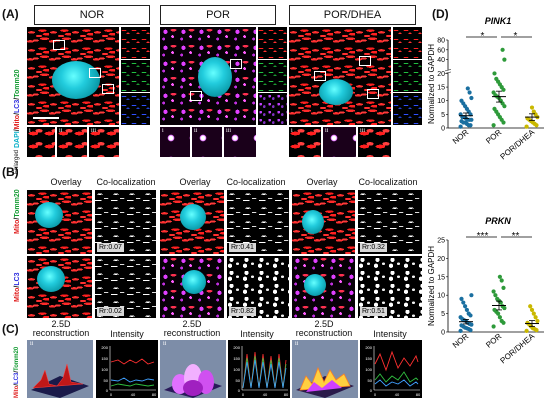 This screenshot has width=550, height=402. What do you see at coordinates (441, 101) in the screenshot?
I see `y-tick-label: 10` at bounding box center [441, 101].